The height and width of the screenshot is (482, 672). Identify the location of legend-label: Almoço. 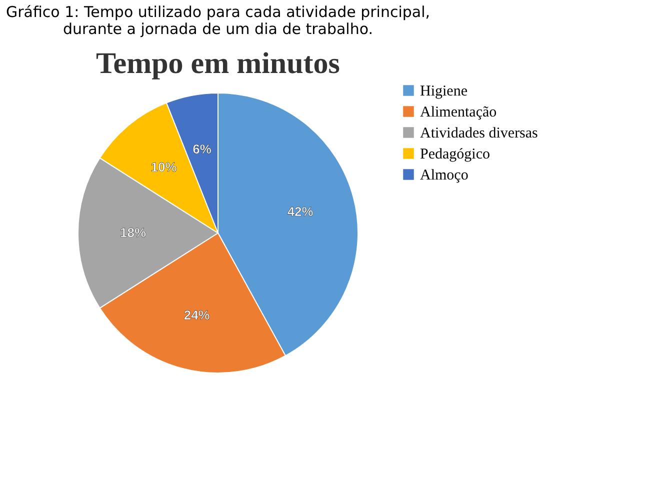
(444, 176).